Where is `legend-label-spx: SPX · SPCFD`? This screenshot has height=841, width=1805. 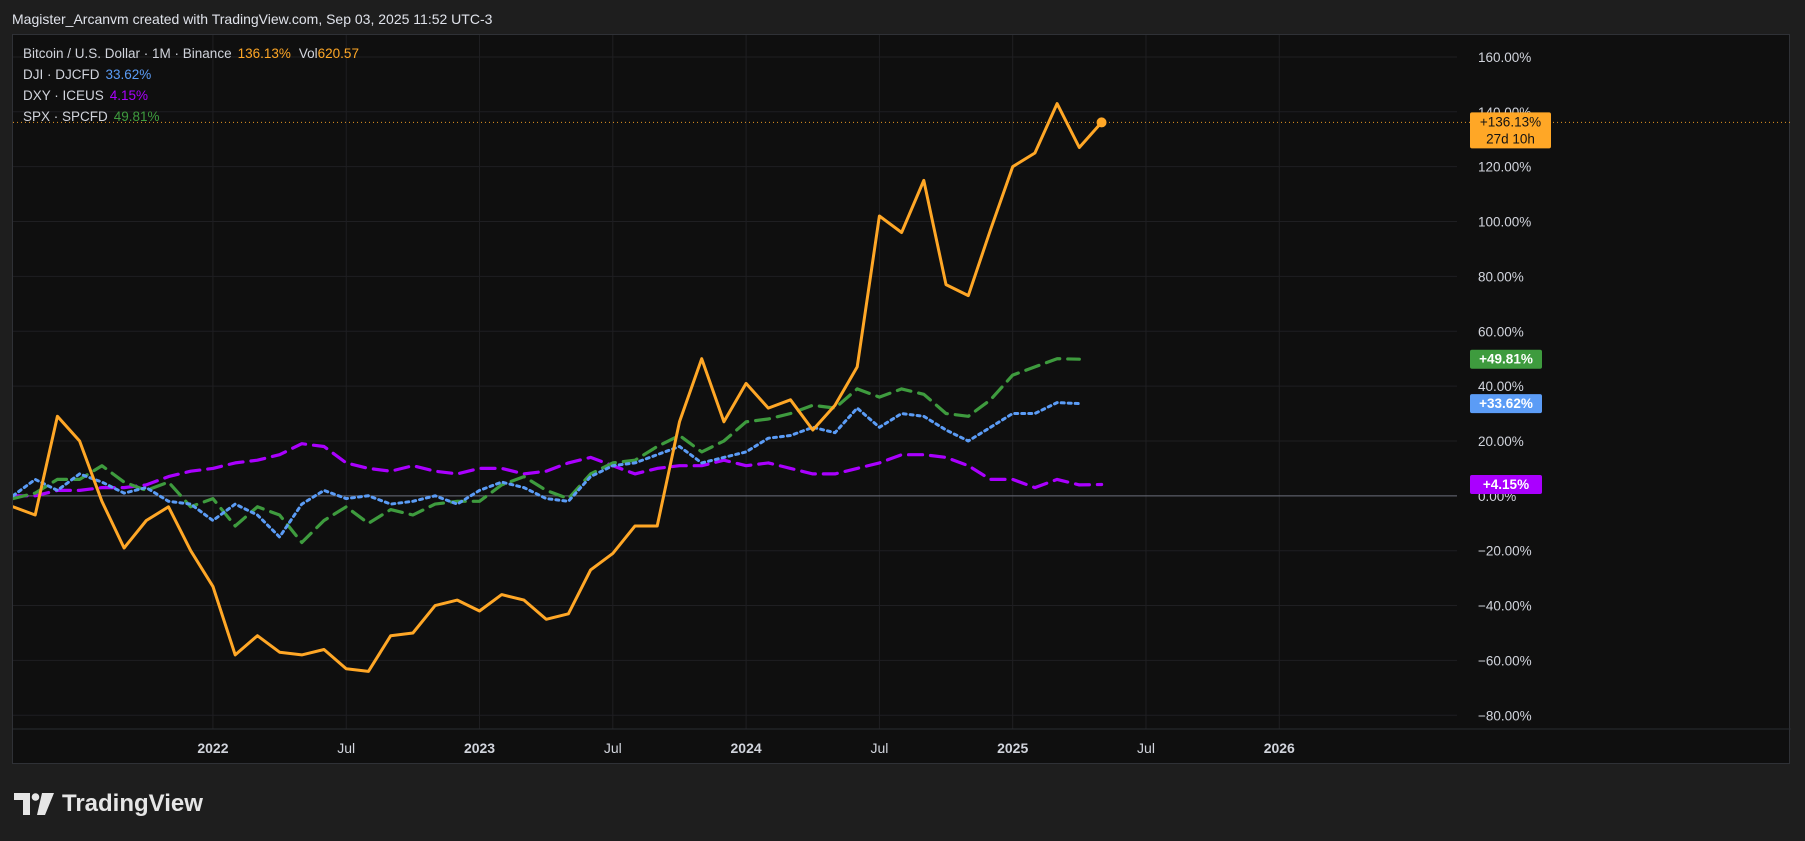 legend-label-spx: SPX · SPCFD is located at coordinates (65, 116).